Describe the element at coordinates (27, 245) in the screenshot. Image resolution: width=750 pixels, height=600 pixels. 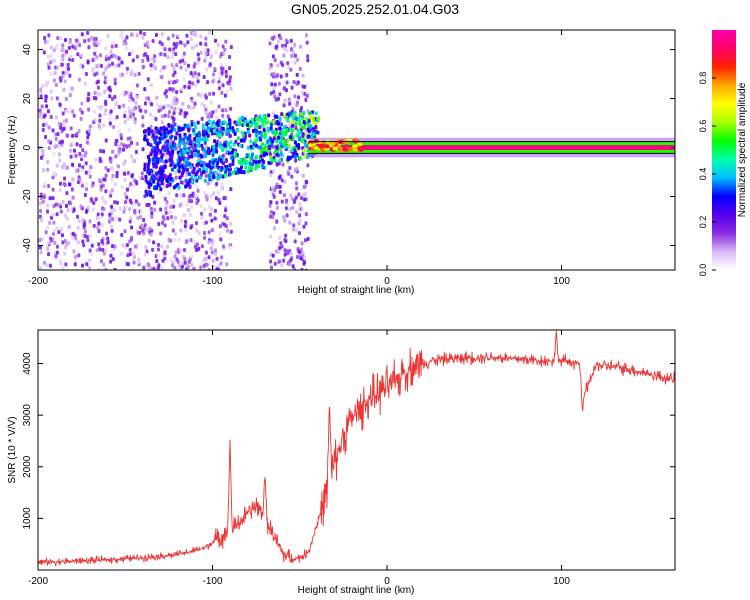
I see `y-tick-label: -40` at that location.